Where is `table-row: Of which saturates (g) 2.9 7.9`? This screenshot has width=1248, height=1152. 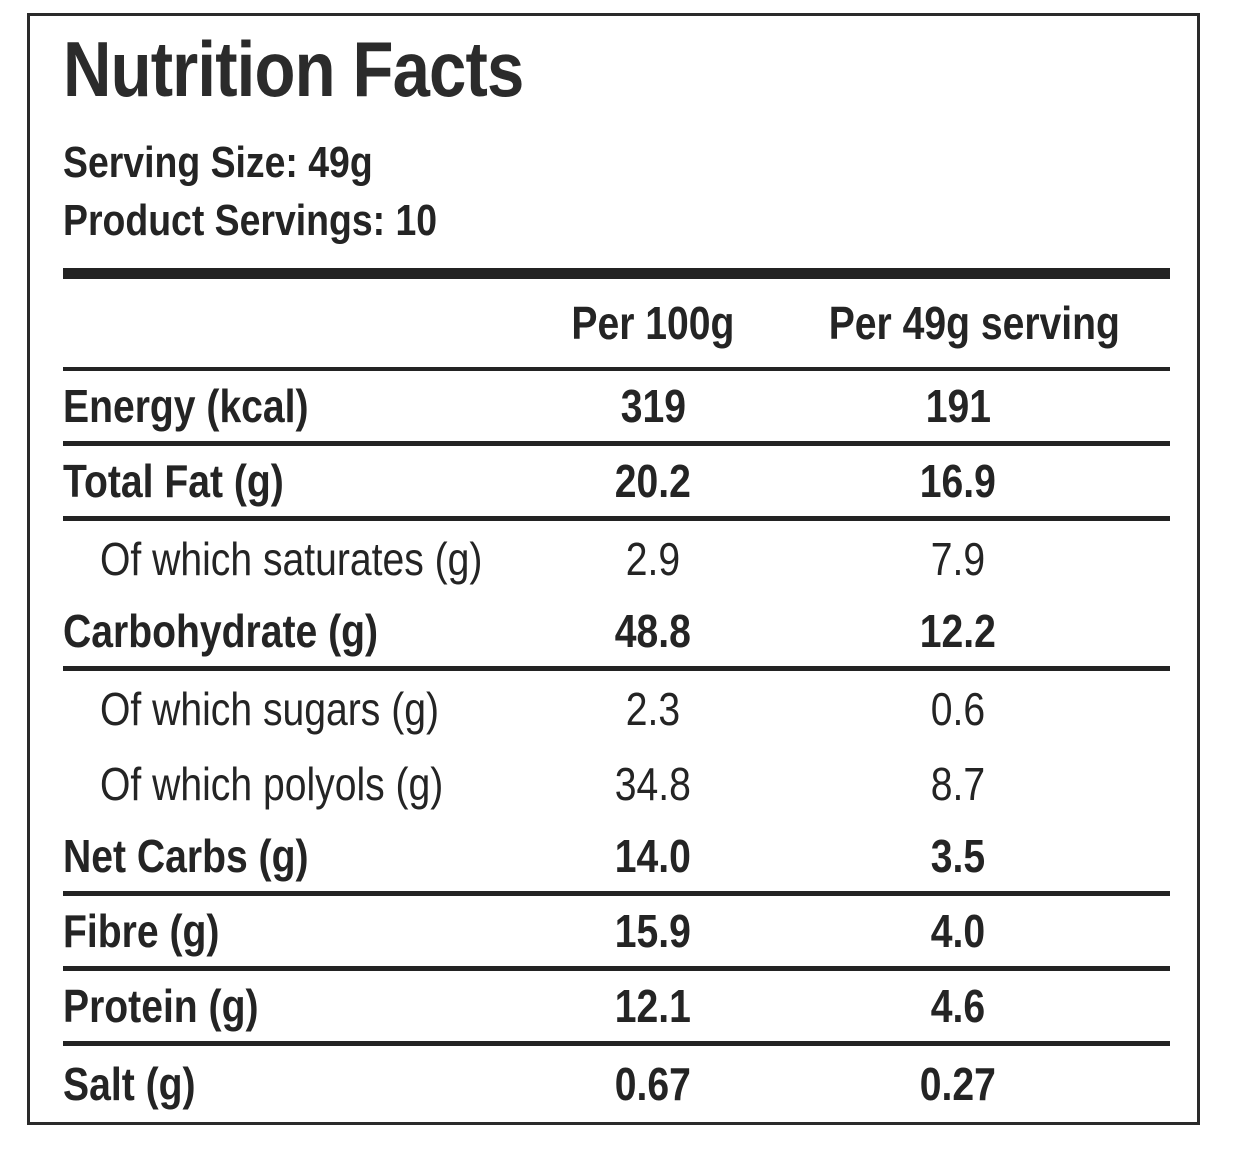 table-row: Of which saturates (g) 2.9 7.9 is located at coordinates (616, 558).